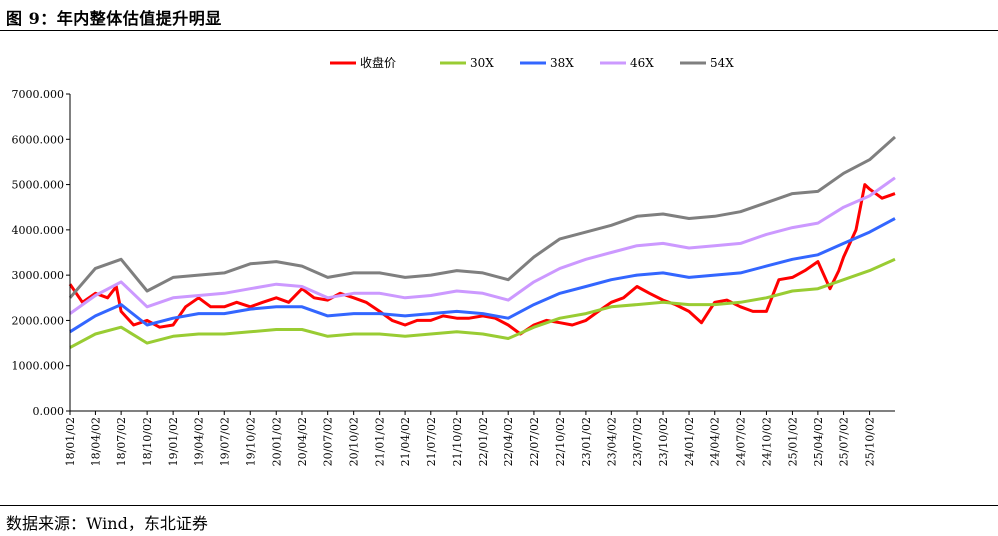  I want to click on x-tick-label: 19/10/02, so click(250, 441).